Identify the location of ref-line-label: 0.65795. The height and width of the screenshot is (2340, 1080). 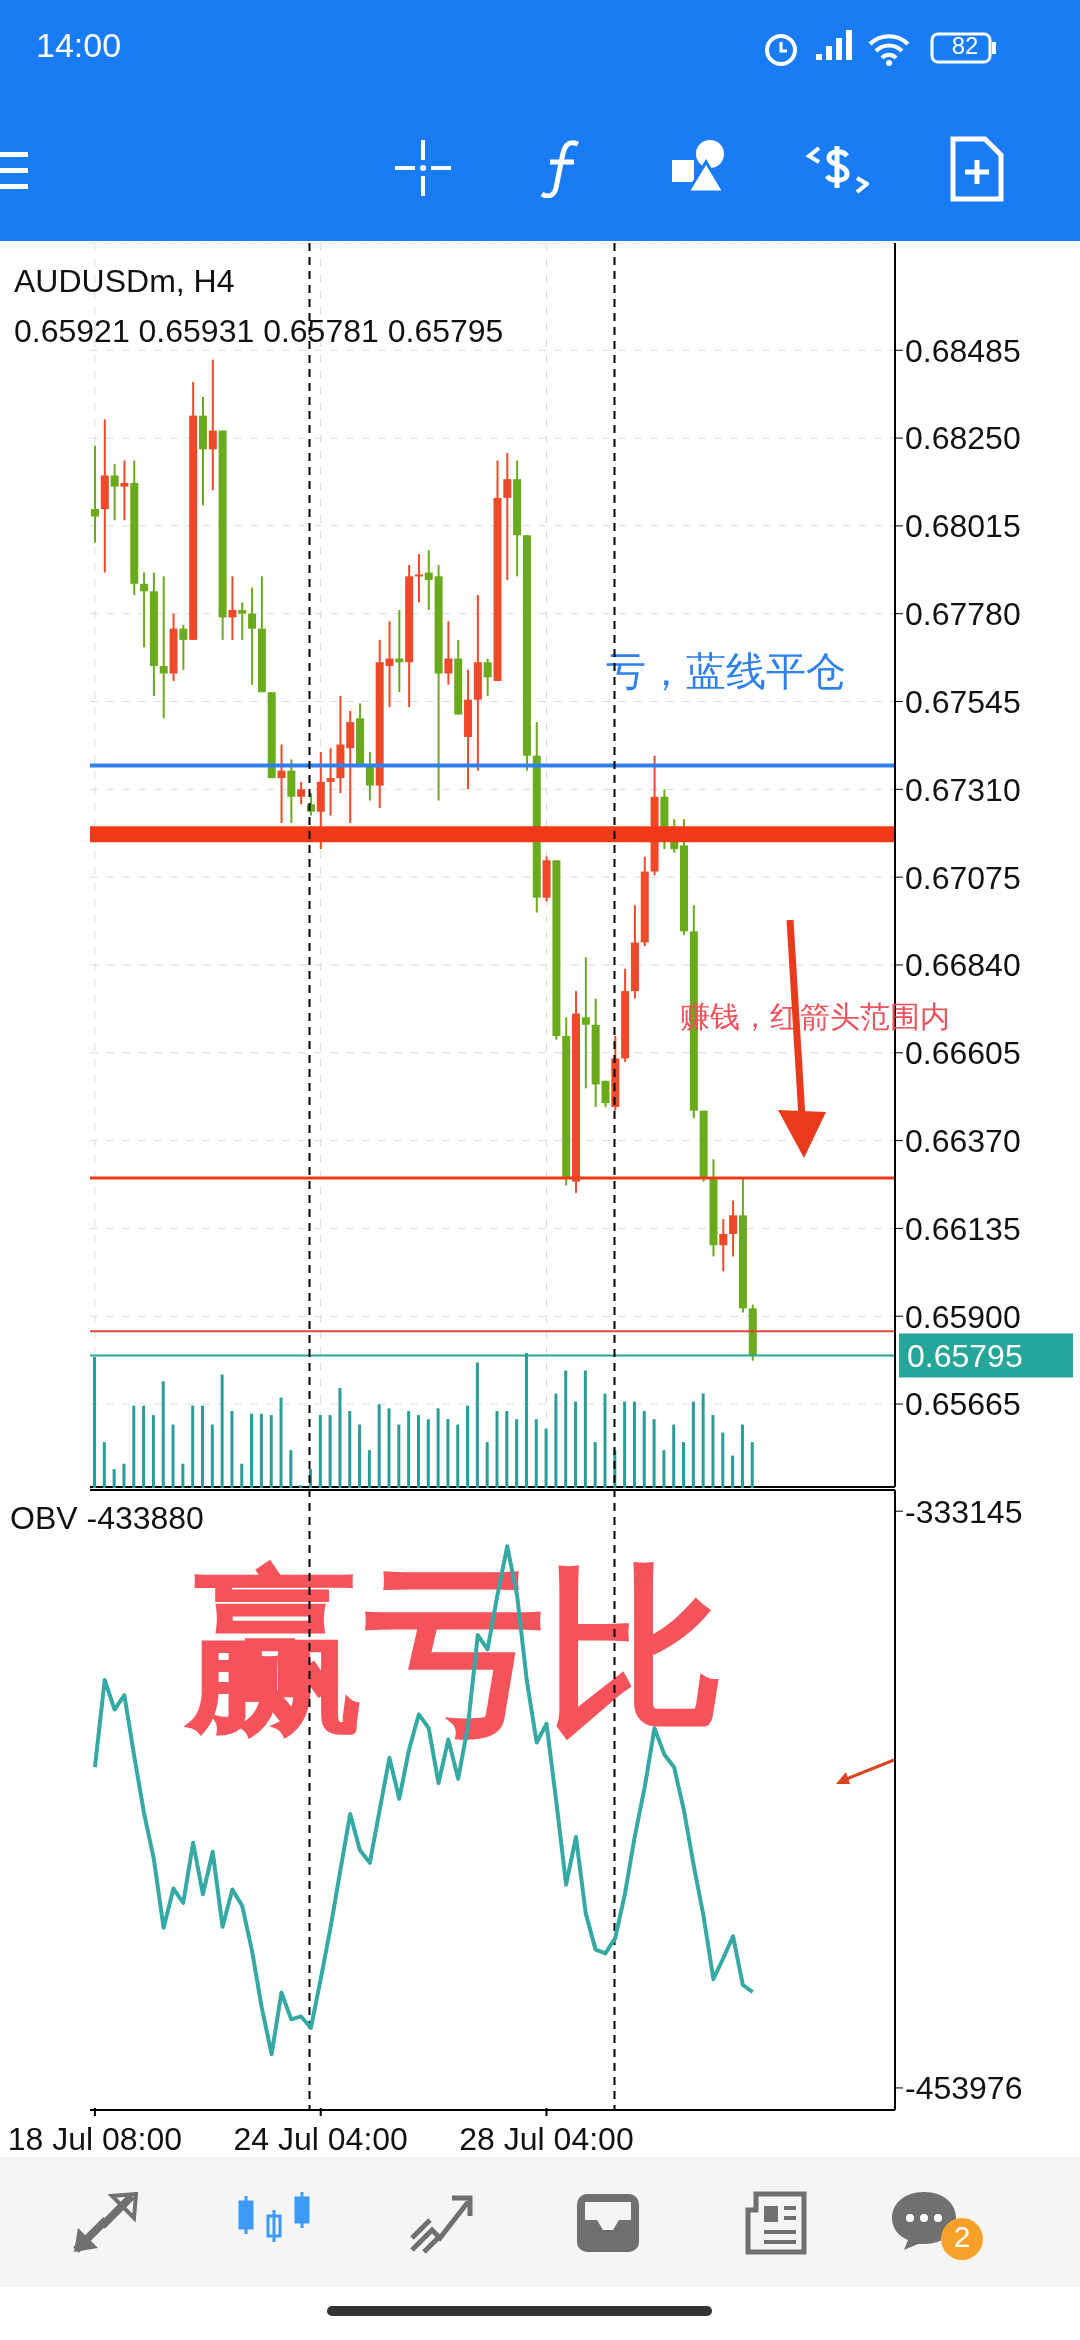
(965, 1356).